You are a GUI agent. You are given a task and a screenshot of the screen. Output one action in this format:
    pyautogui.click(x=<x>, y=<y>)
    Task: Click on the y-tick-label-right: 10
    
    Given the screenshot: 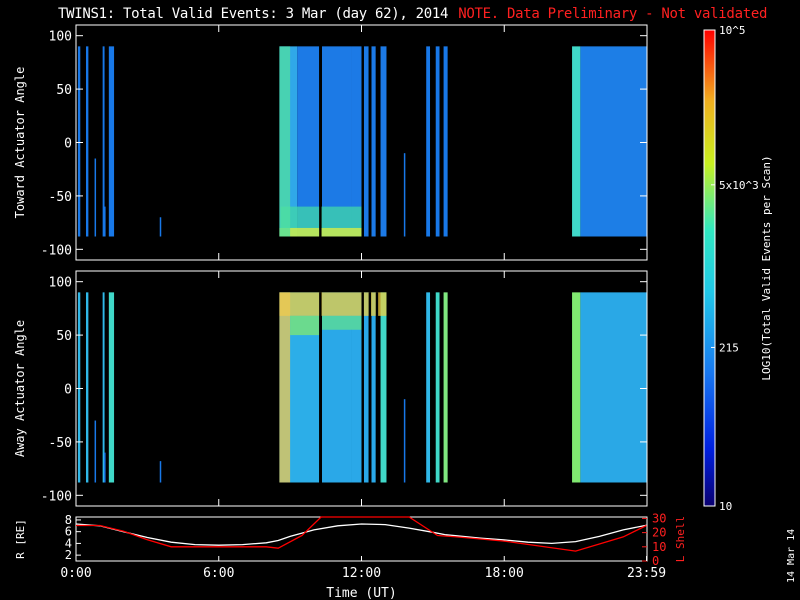 What is the action you would take?
    pyautogui.click(x=659, y=547)
    